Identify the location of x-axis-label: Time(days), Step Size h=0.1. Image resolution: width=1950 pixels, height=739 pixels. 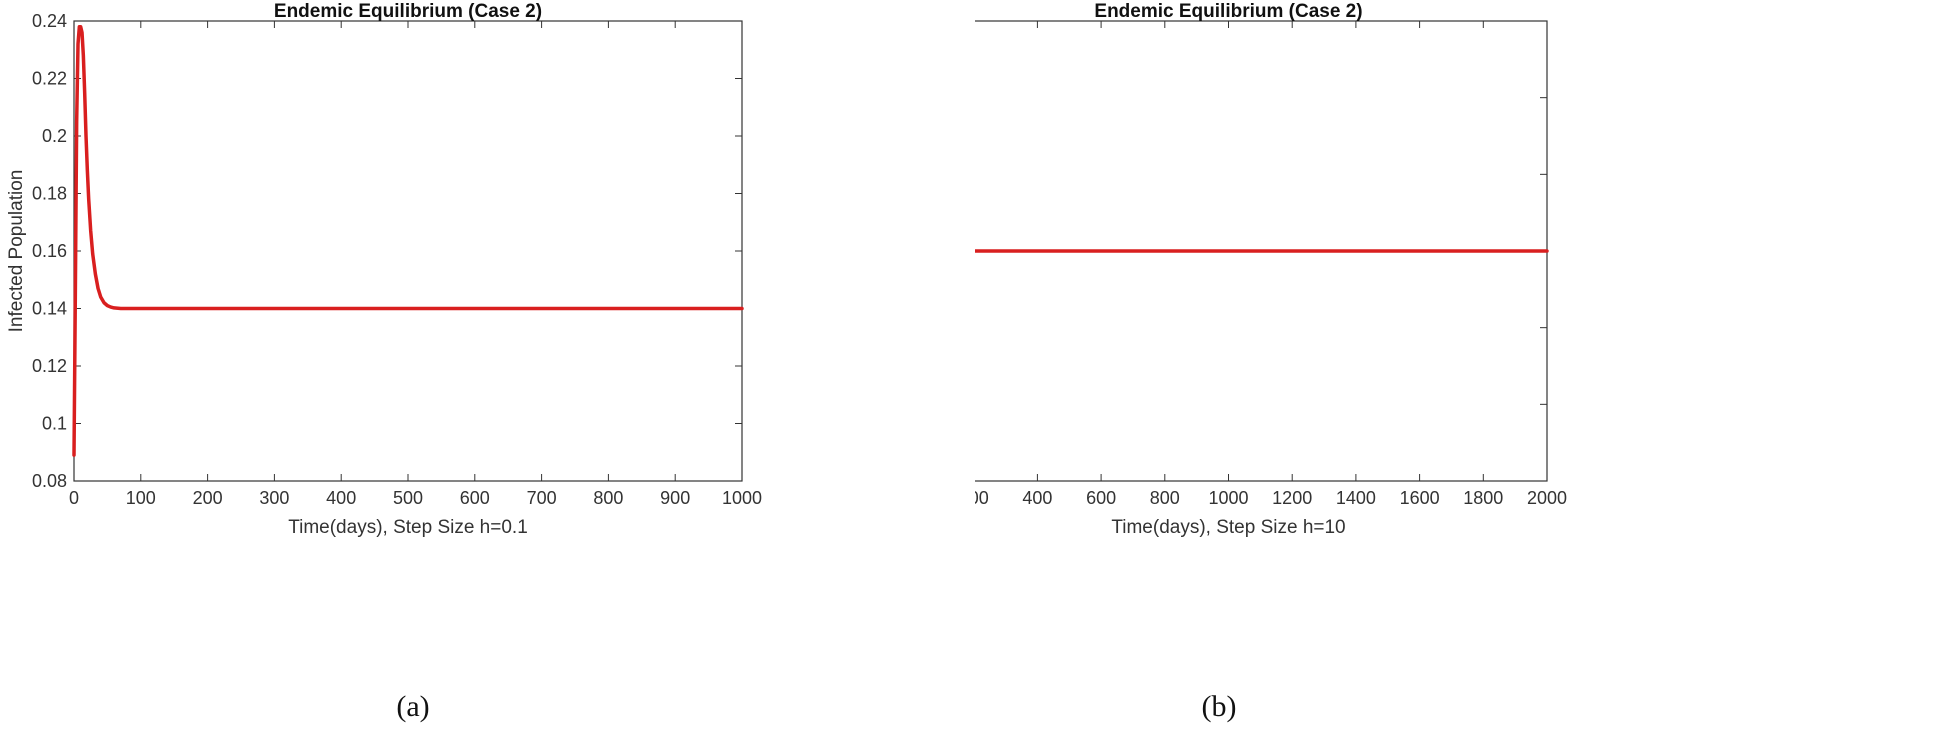
(408, 527).